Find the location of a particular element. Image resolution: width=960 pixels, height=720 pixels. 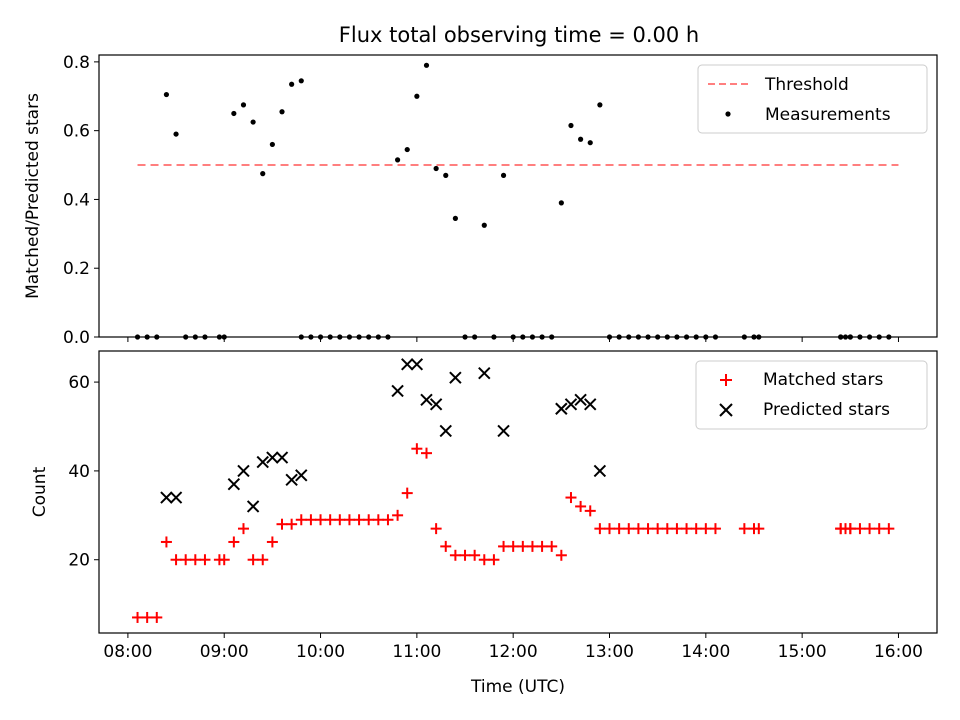

legend-predicted-swatch is located at coordinates (726, 410).